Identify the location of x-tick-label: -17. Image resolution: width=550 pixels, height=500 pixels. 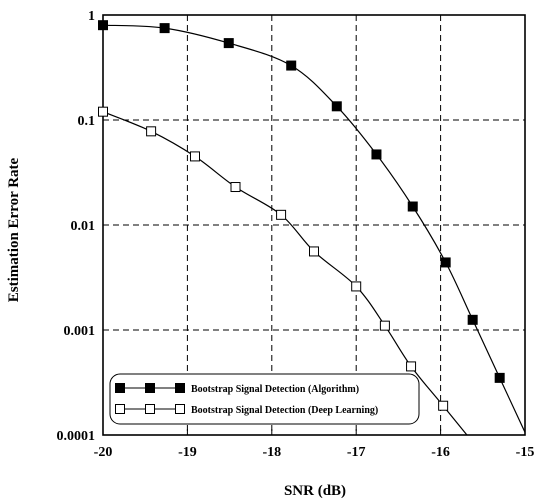
(356, 452).